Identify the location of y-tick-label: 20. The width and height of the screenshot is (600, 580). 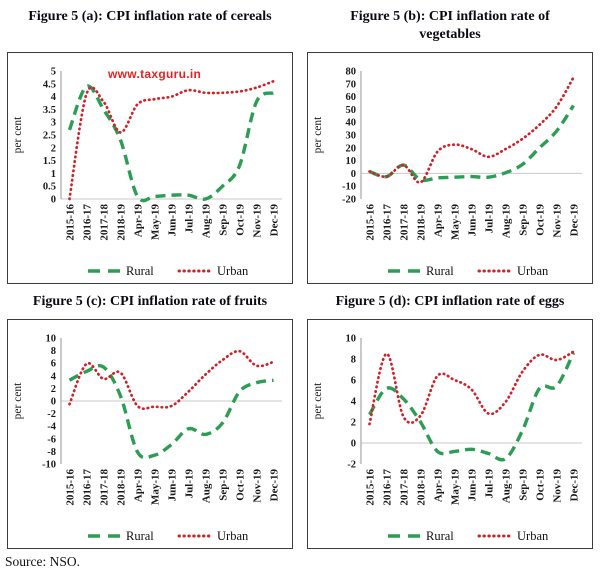
(351, 148).